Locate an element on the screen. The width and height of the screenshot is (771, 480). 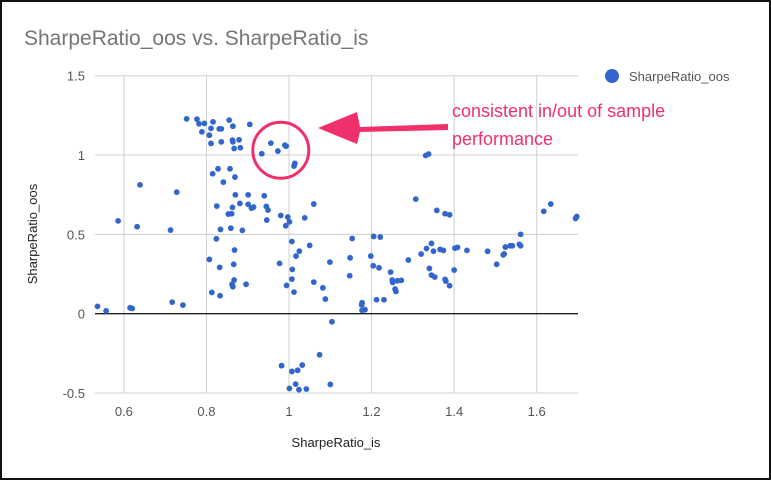
annotation: consistent in/out of sample performance is located at coordinates (458, 140).